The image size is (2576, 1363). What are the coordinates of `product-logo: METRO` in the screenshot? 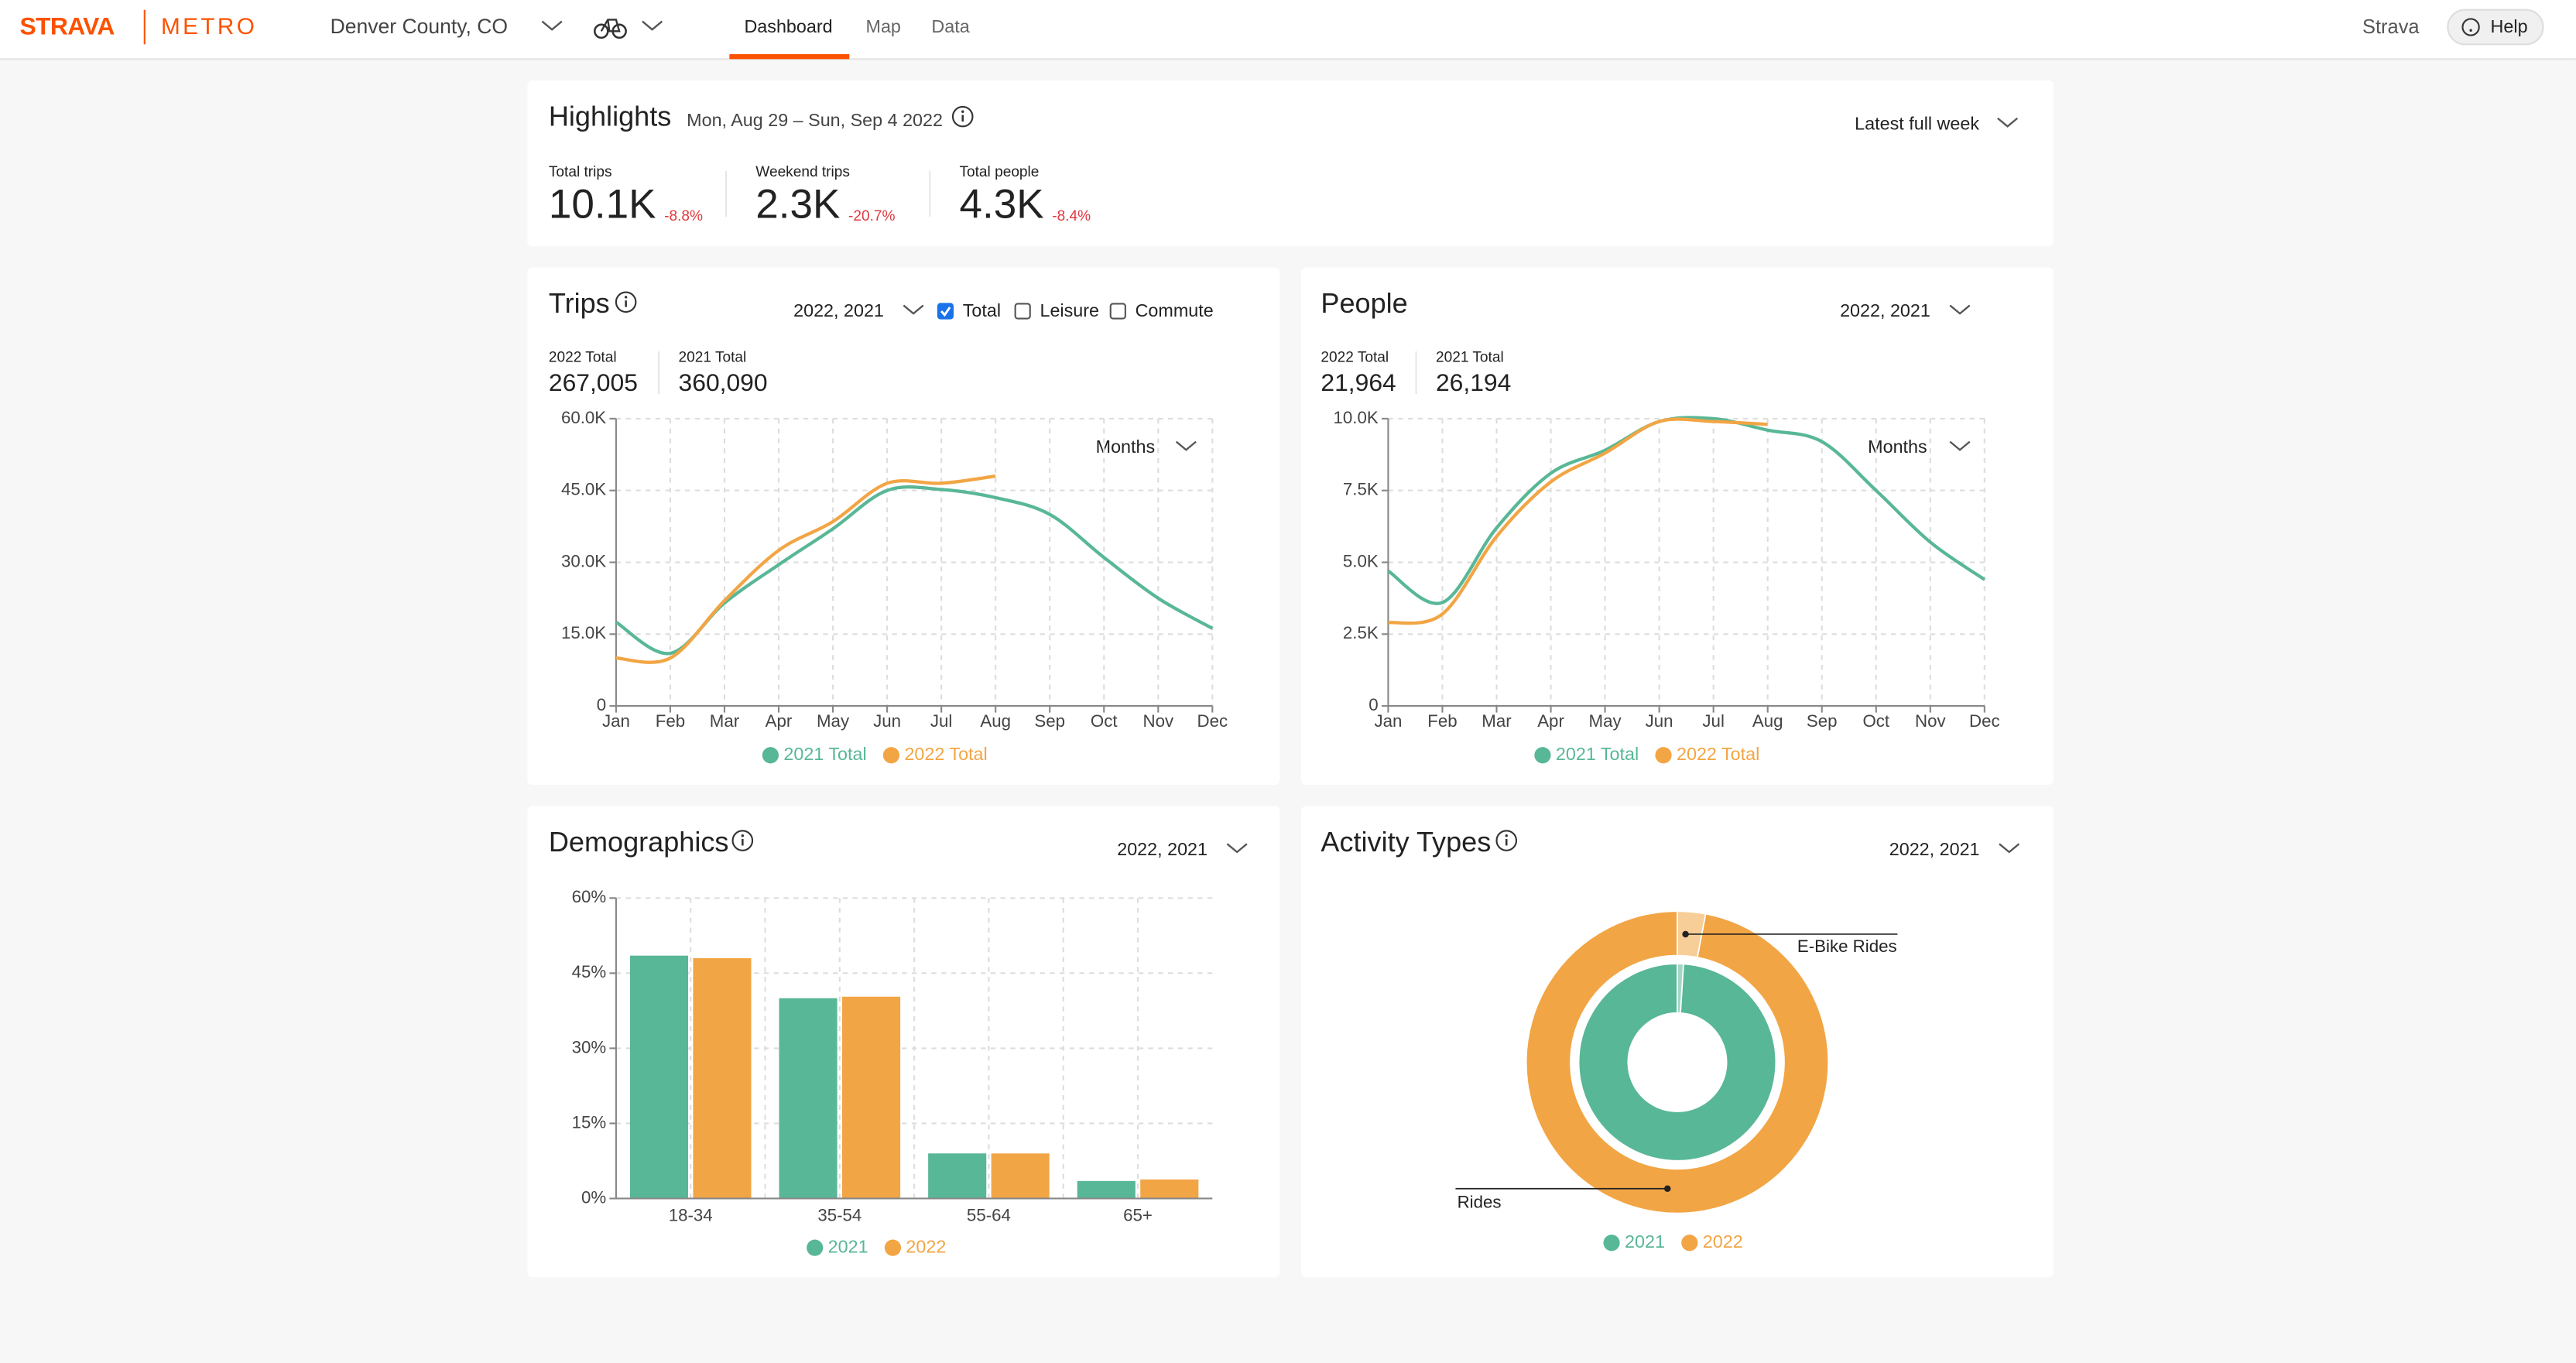 It's located at (209, 26).